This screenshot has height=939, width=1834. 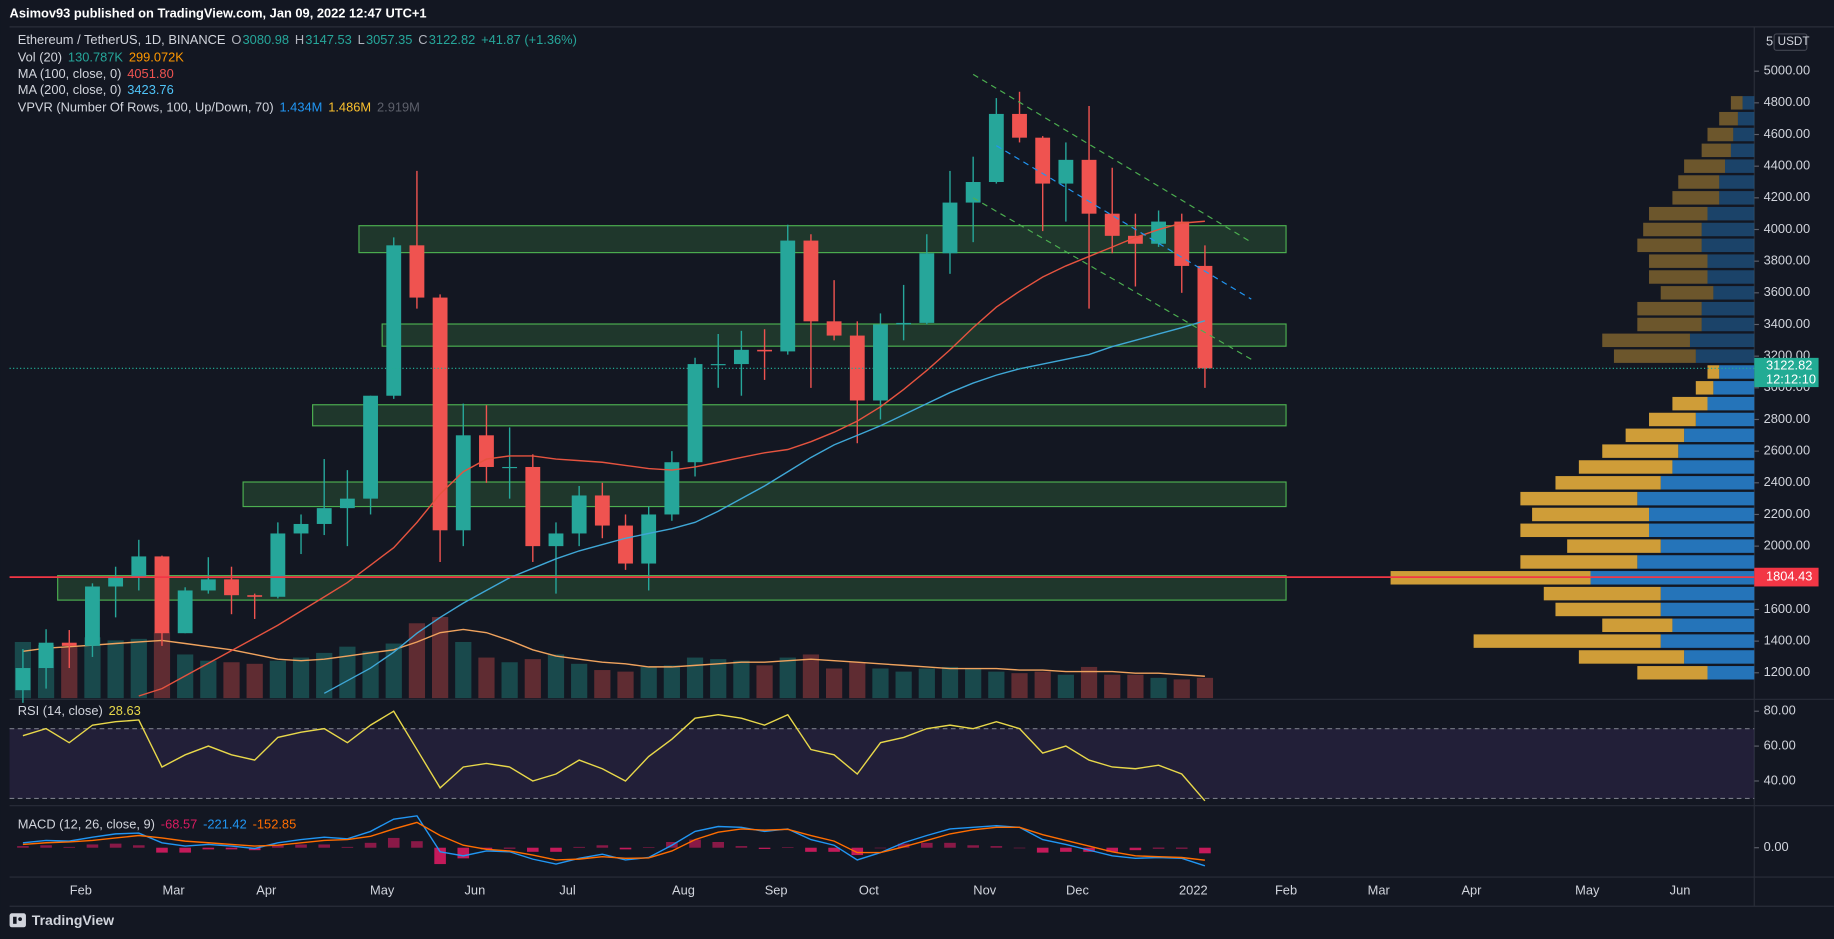 What do you see at coordinates (1787, 165) in the screenshot?
I see `y-tick-label: 4400.00` at bounding box center [1787, 165].